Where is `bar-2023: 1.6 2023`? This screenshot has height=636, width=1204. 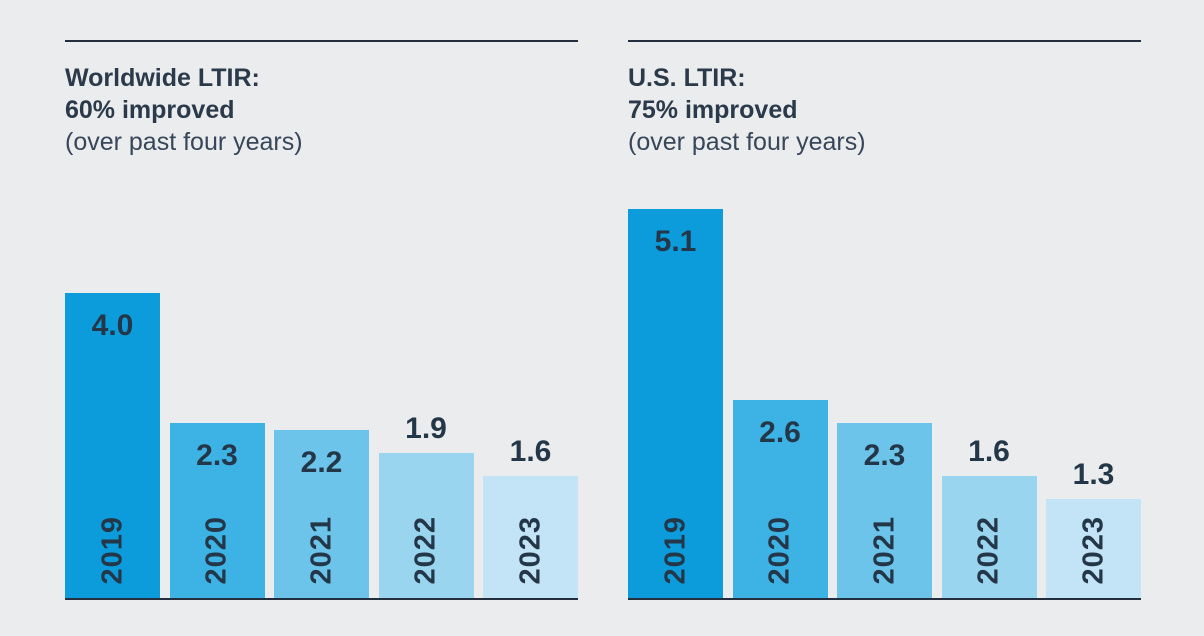 bar-2023: 1.6 2023 is located at coordinates (530, 516).